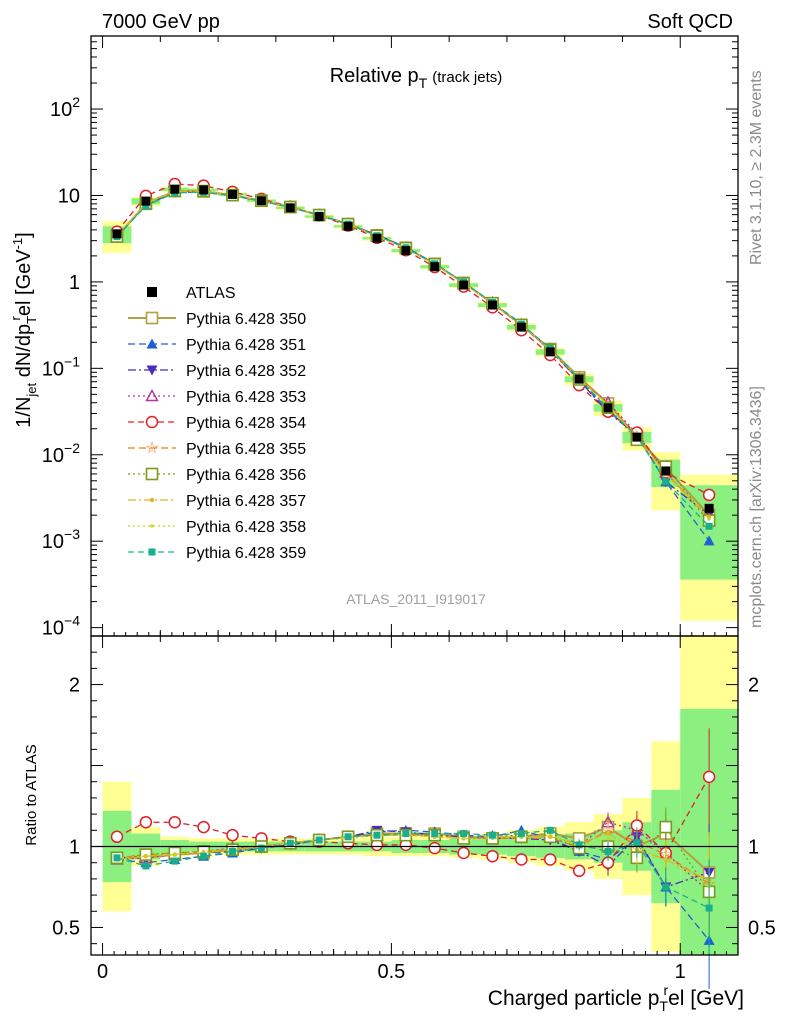 The height and width of the screenshot is (1024, 786). Describe the element at coordinates (246, 449) in the screenshot. I see `legend-label: Pythia 6.428 355` at that location.